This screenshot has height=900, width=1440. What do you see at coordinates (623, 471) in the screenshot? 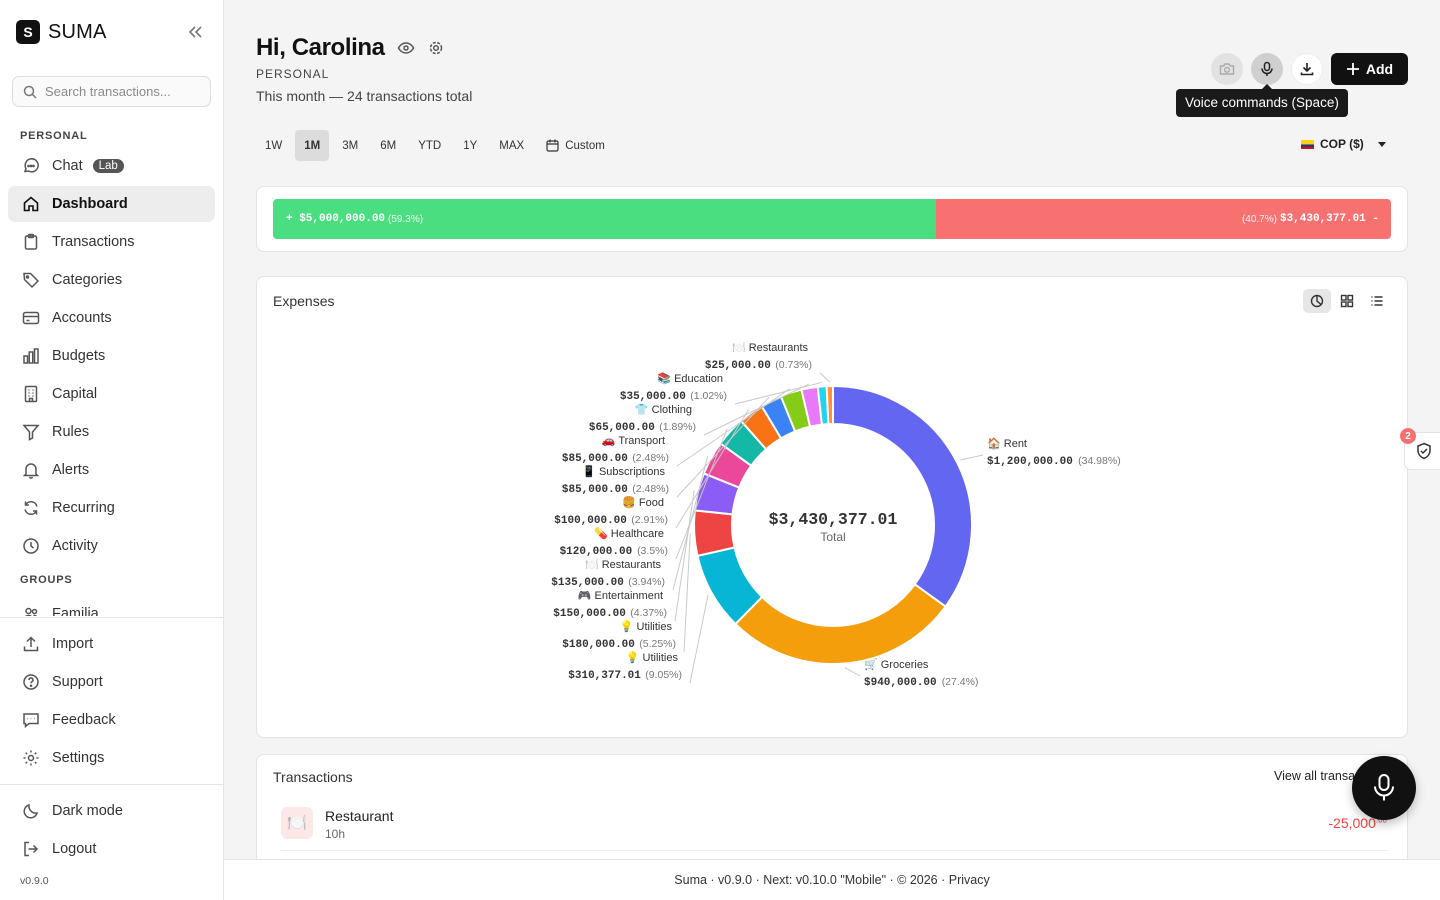
I see `slice-label-subscriptions-8: 📱 Subscriptions` at bounding box center [623, 471].